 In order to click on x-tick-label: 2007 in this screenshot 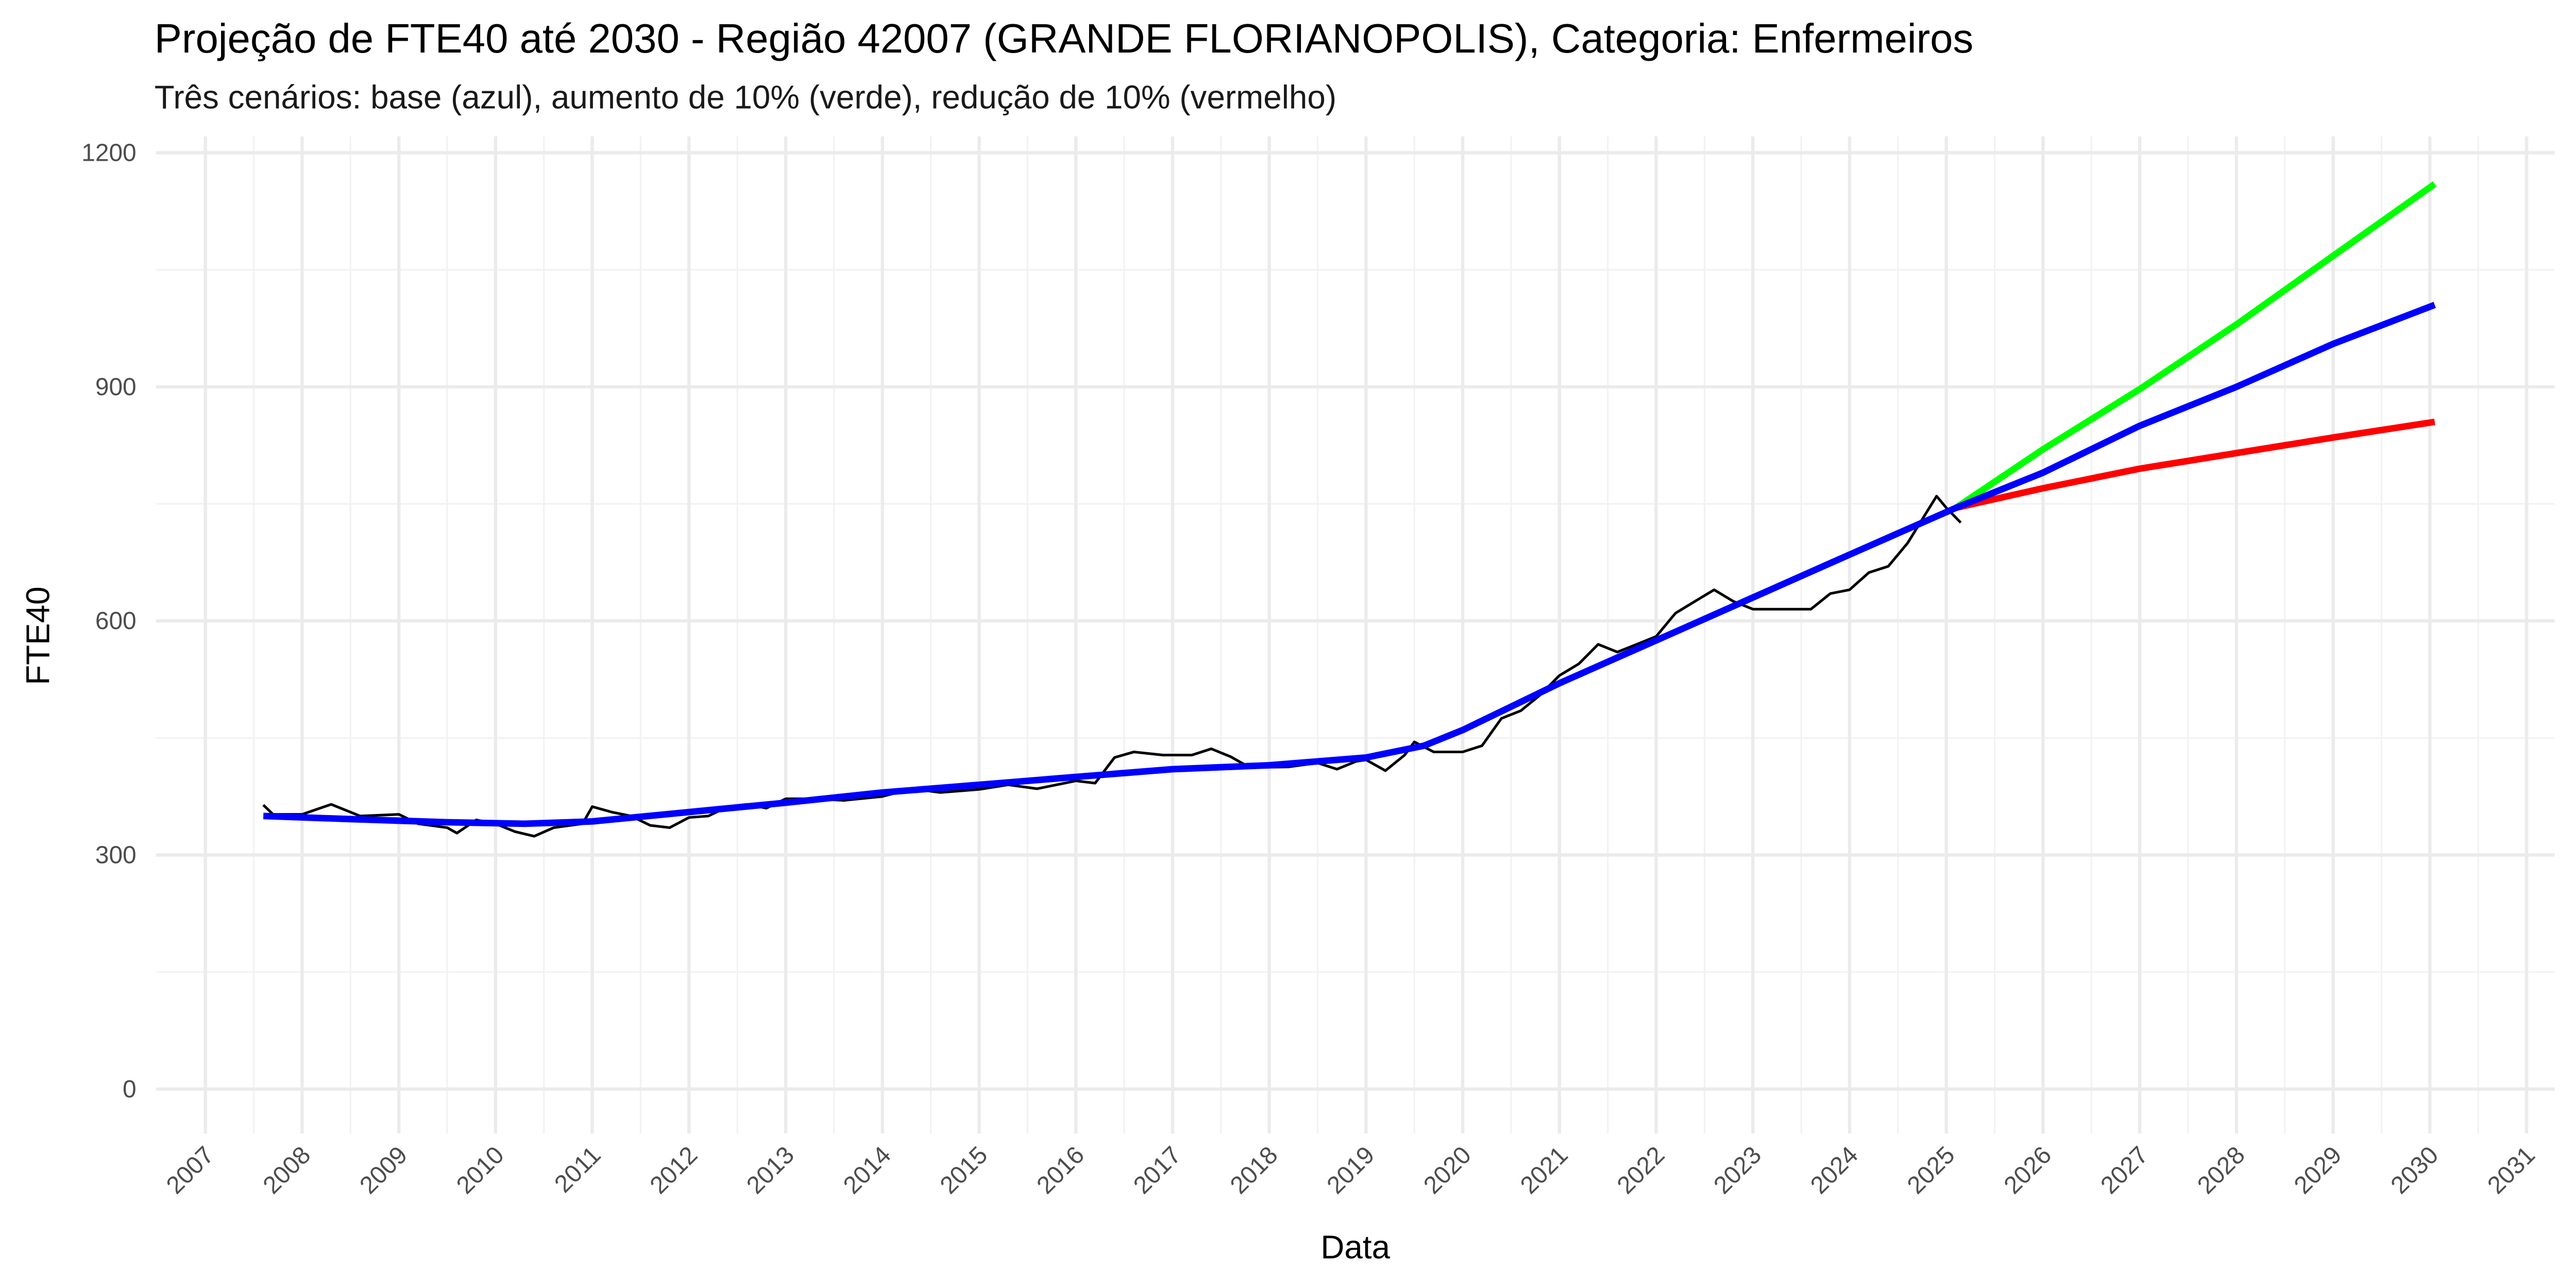, I will do `click(190, 1170)`.